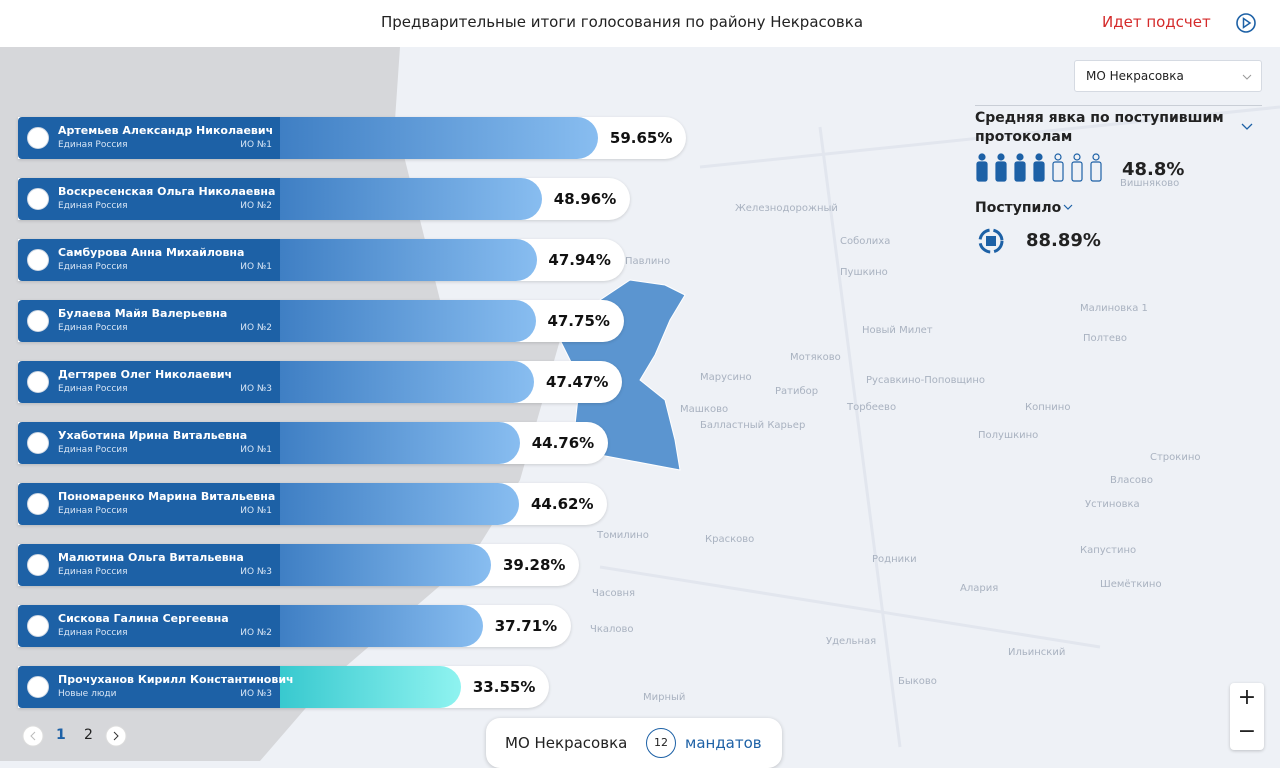 The image size is (1280, 768). What do you see at coordinates (661, 743) in the screenshot?
I see `seats-count: 12` at bounding box center [661, 743].